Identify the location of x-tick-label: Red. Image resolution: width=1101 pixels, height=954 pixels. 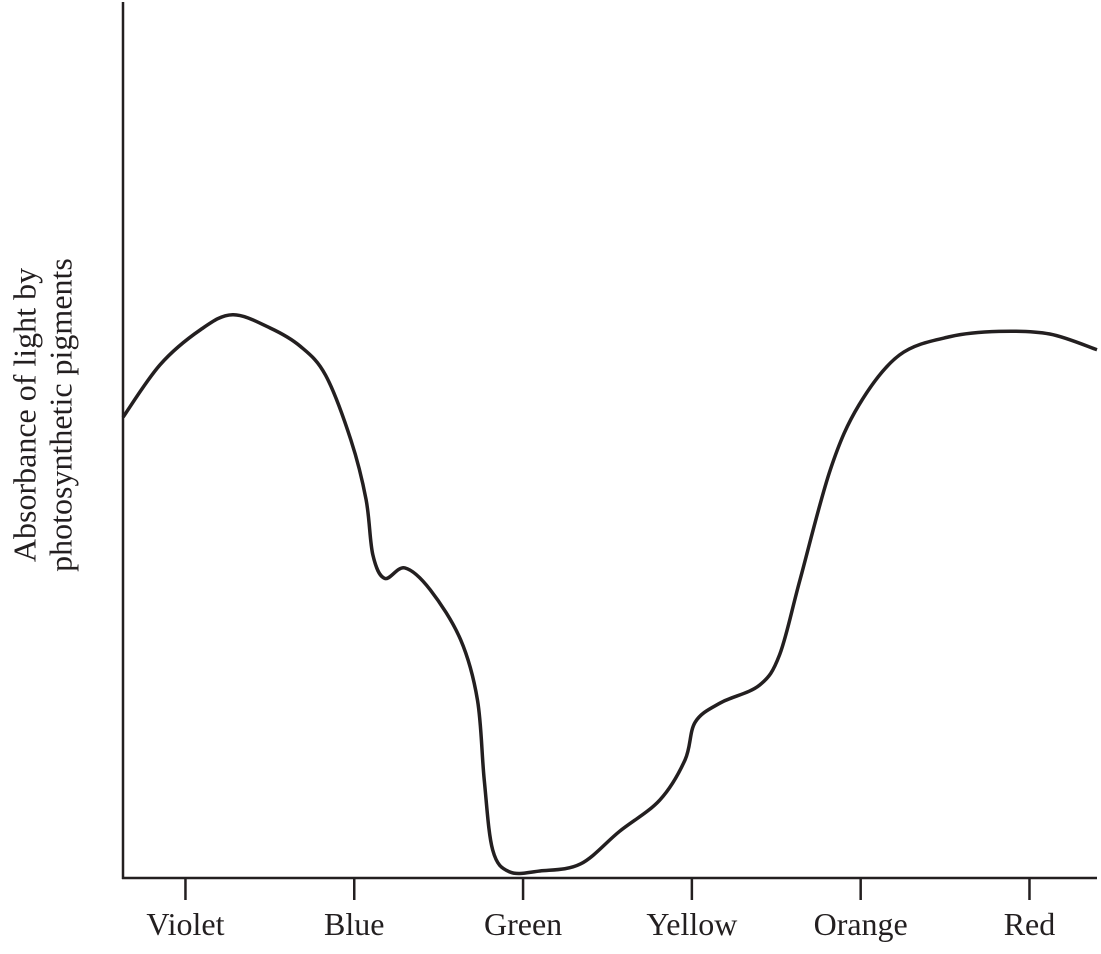
(1030, 924).